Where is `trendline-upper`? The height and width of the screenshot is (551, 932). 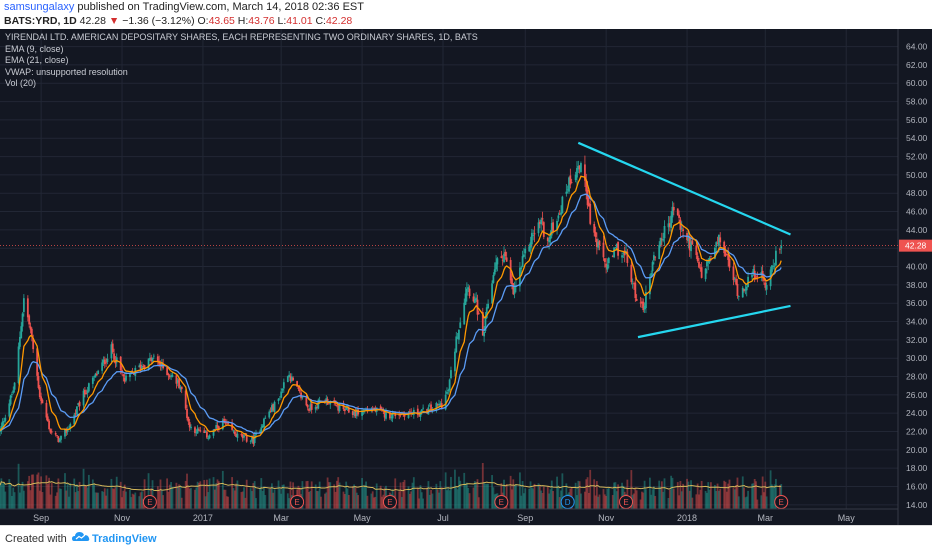
trendline-upper is located at coordinates (684, 188).